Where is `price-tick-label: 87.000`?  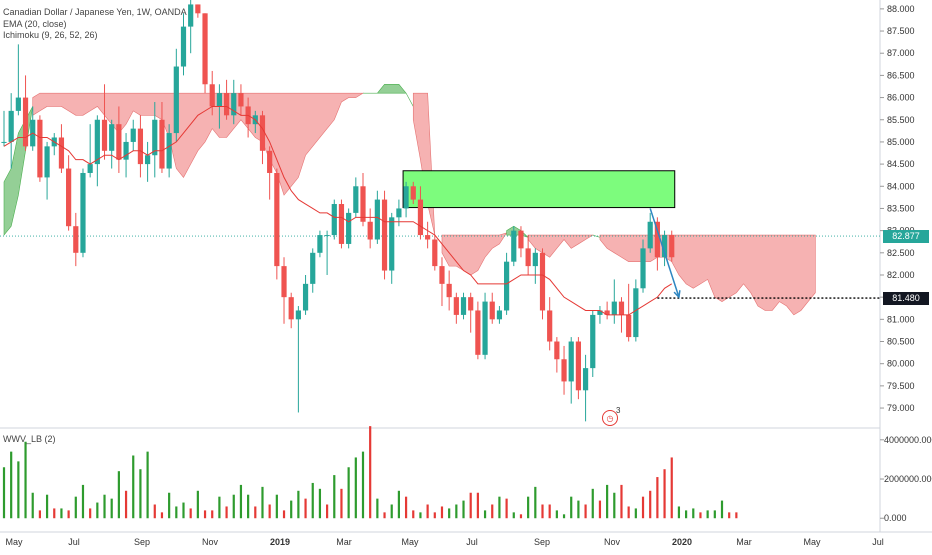 price-tick-label: 87.000 is located at coordinates (901, 53).